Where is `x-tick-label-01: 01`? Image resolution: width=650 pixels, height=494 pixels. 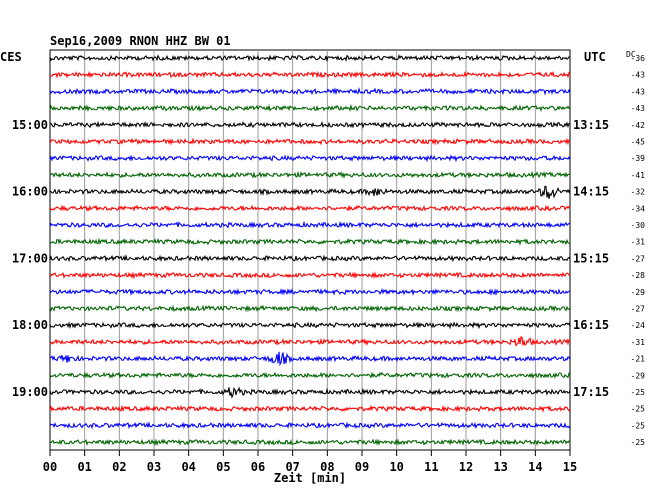
x-tick-label-01: 01 is located at coordinates (84, 467).